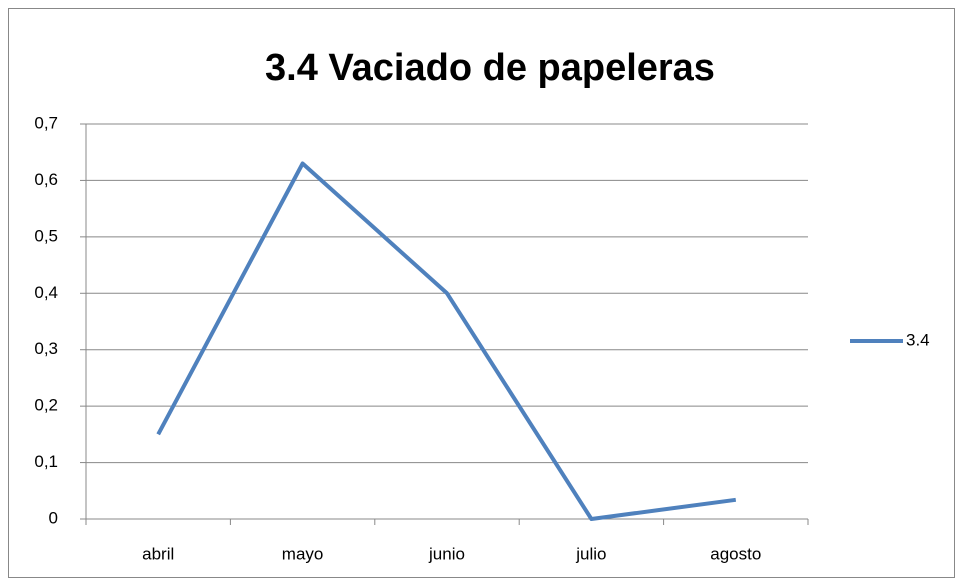 The image size is (956, 579). What do you see at coordinates (158, 553) in the screenshot?
I see `x-tick-label: abril` at bounding box center [158, 553].